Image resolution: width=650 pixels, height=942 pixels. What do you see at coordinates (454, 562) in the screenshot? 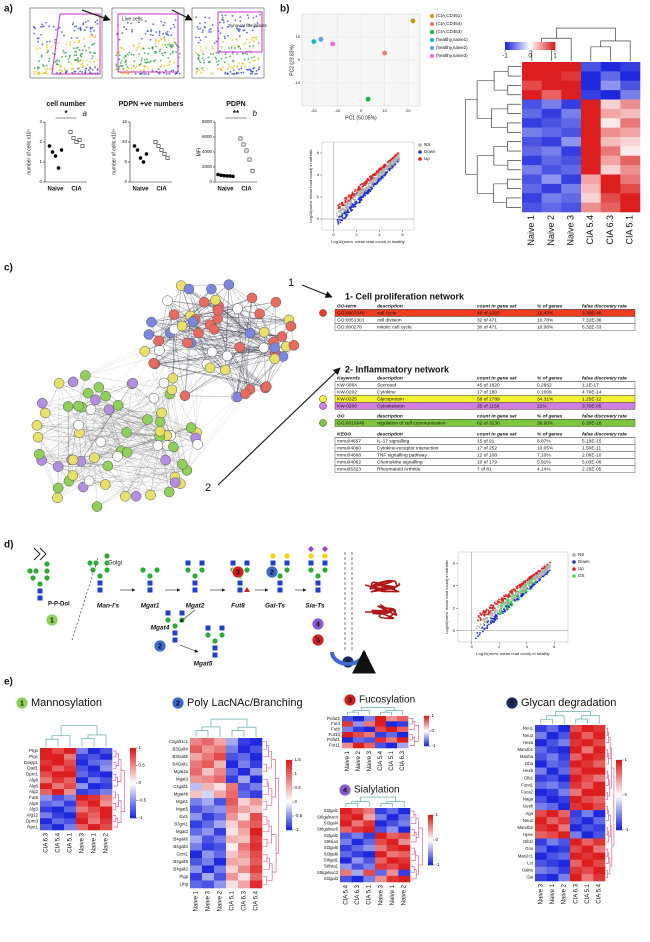
I see `y-tick-label: 6` at bounding box center [454, 562].